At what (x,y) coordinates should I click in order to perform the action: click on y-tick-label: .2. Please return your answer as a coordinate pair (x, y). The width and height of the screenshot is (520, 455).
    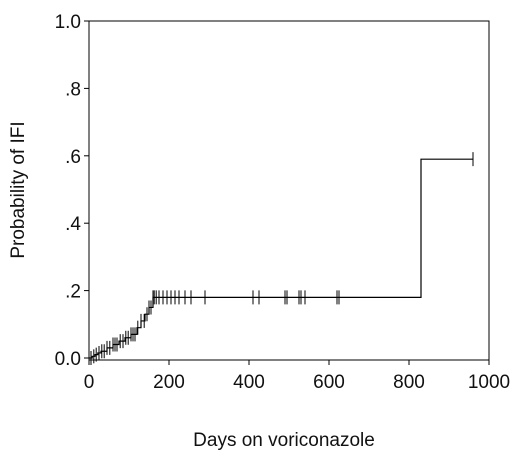
    Looking at the image, I should click on (73, 292).